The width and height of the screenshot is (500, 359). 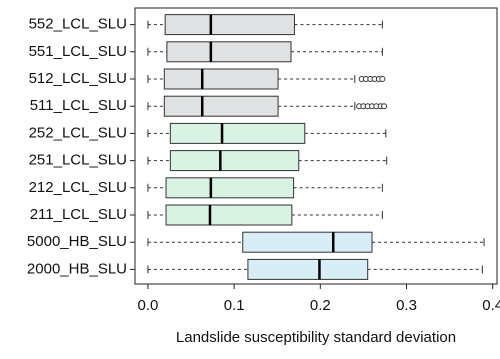 I want to click on y-tick-label: 5000_HB_SLU, so click(x=77, y=241).